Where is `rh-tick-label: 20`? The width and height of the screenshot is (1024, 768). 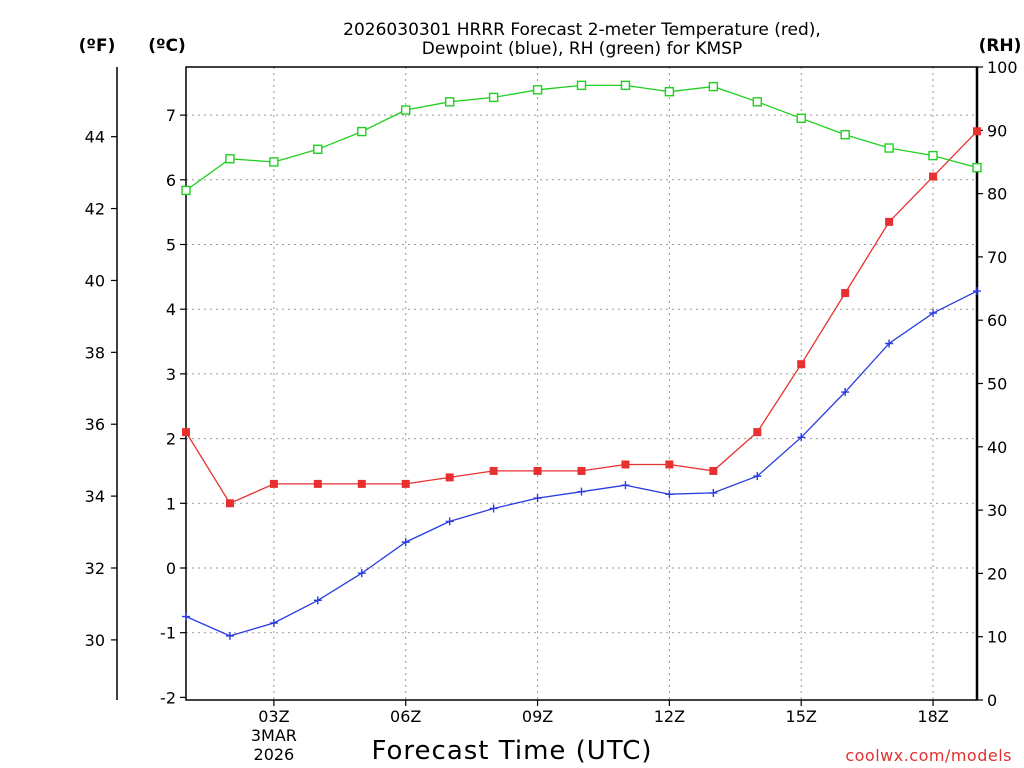
rh-tick-label: 20 is located at coordinates (997, 573).